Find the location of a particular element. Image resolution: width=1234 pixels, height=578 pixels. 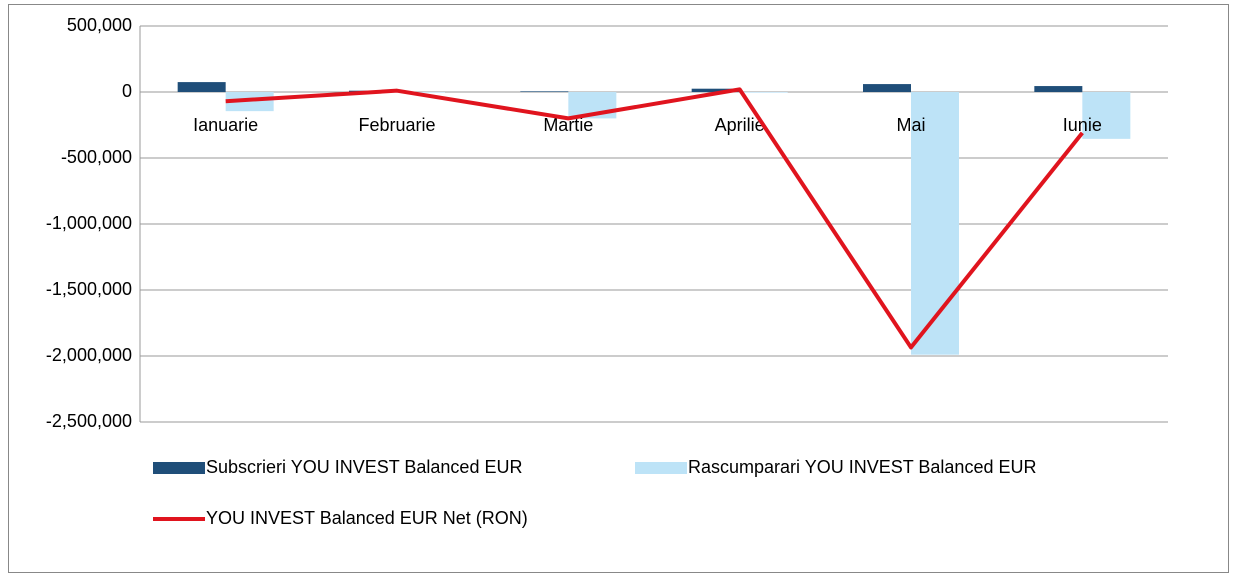

legend-label: YOU INVEST Balanced EUR Net (RON) is located at coordinates (367, 518).